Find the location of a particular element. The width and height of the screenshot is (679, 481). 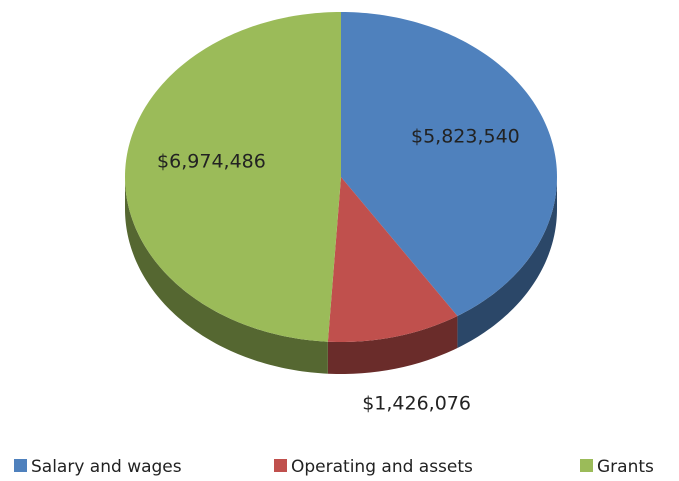

slice is located at coordinates (392, 259).